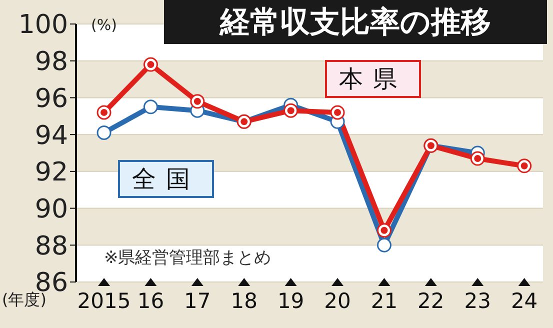 Image resolution: width=553 pixels, height=328 pixels. What do you see at coordinates (51, 246) in the screenshot?
I see `y-tick-label: 88` at bounding box center [51, 246].